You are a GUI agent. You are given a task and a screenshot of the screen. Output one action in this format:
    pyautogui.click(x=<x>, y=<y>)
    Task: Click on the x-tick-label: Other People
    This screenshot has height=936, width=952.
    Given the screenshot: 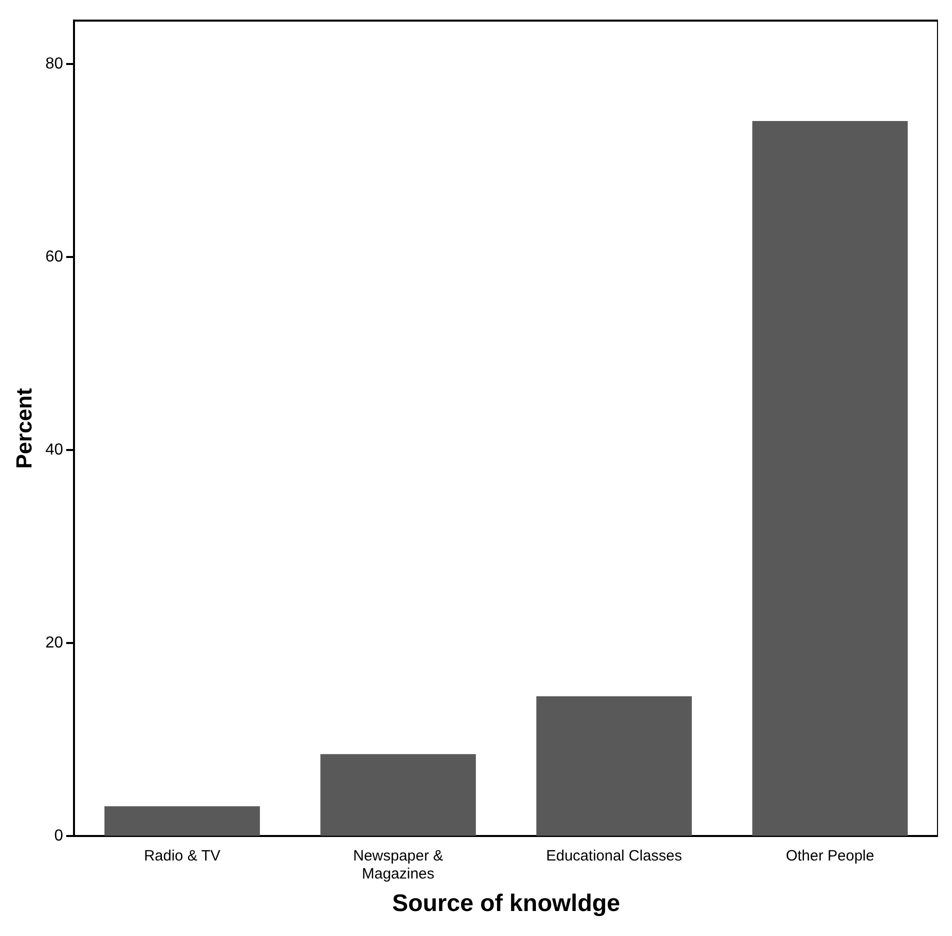 What is the action you would take?
    pyautogui.click(x=830, y=855)
    